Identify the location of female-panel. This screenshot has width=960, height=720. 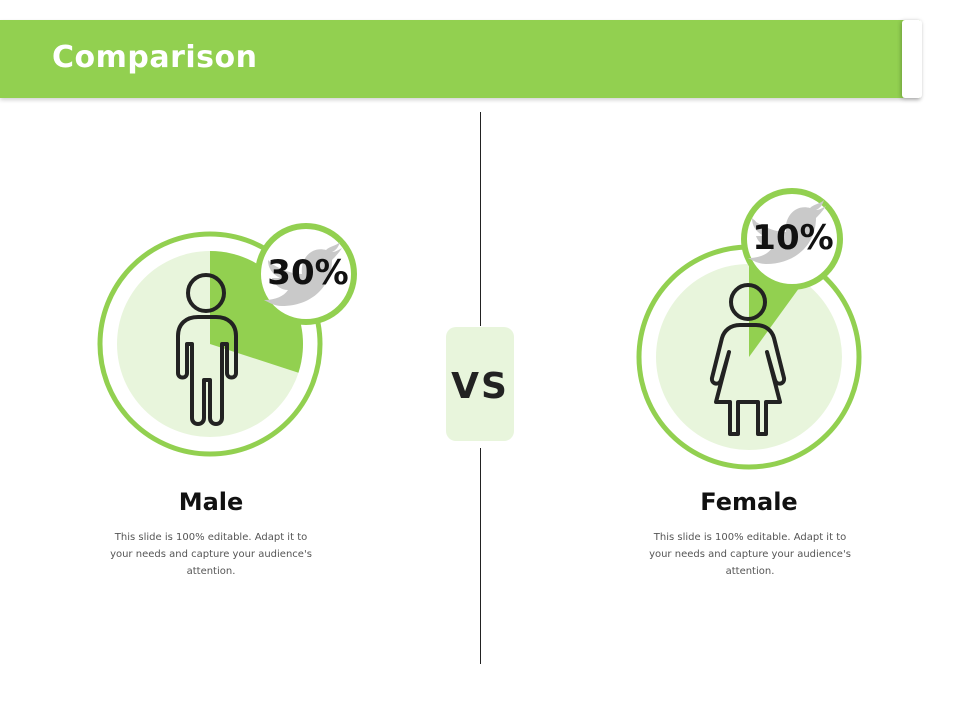
(749, 329).